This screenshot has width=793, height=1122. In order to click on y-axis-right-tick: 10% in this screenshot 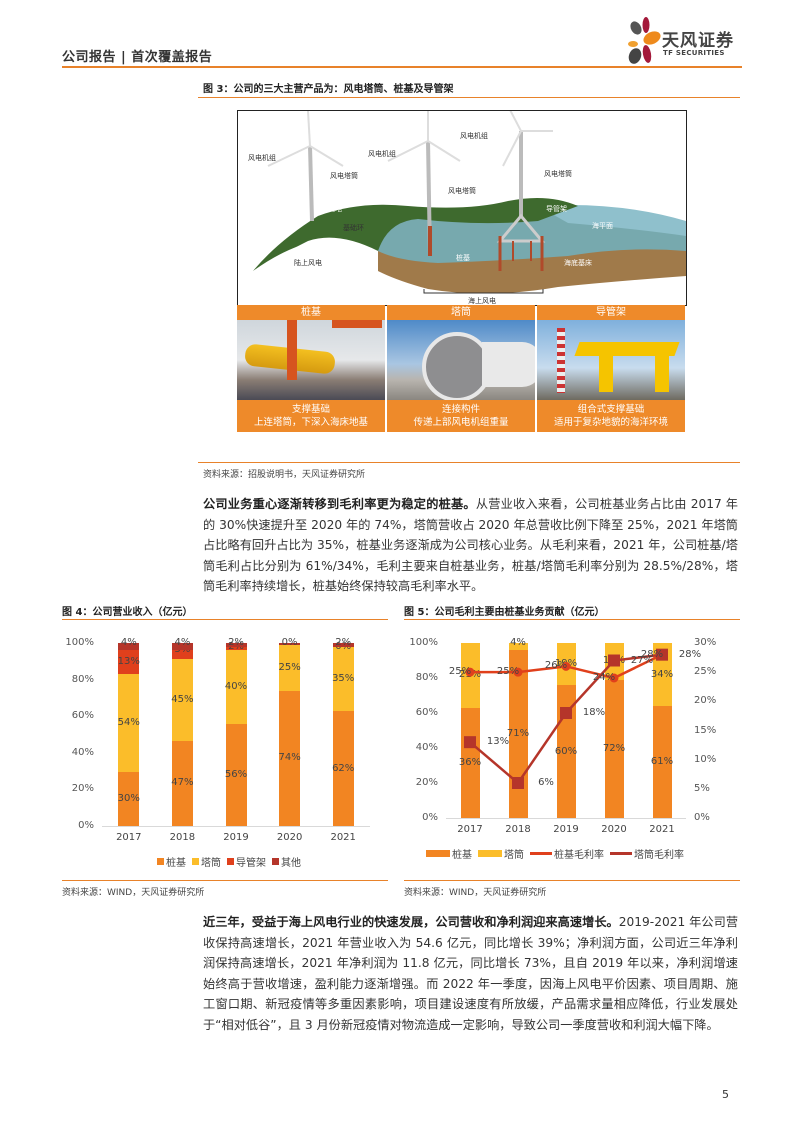, I will do `click(705, 759)`.